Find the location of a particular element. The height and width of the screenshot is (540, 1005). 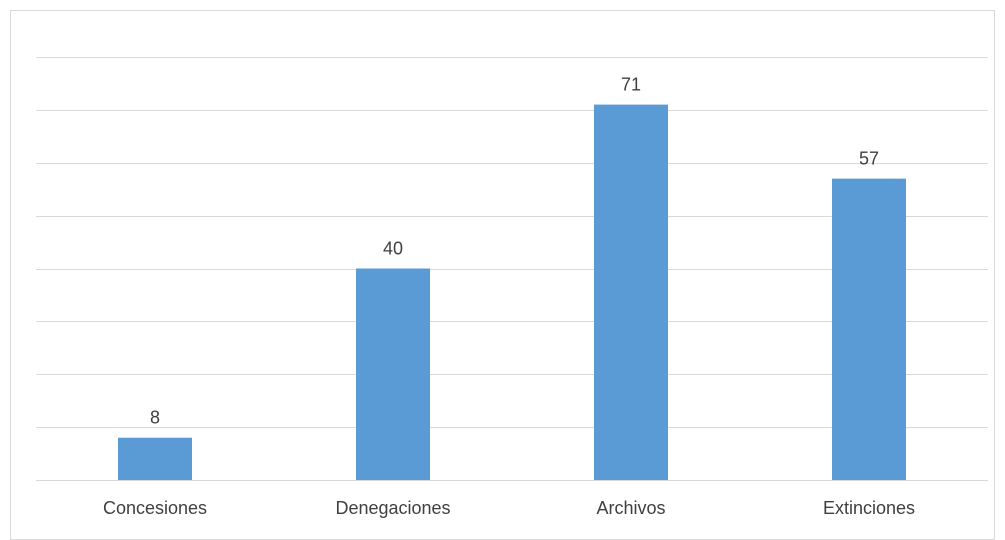

bar-denegaciones is located at coordinates (393, 374).